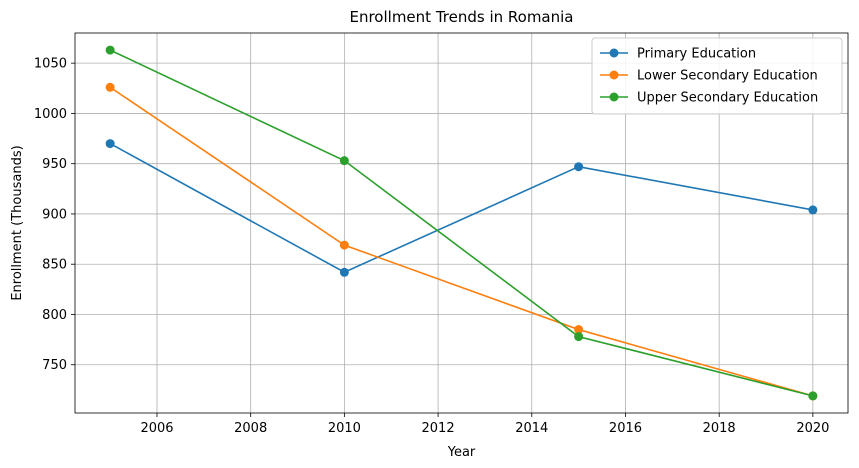 This screenshot has height=468, width=859. What do you see at coordinates (531, 428) in the screenshot?
I see `x-tick-label: 2014` at bounding box center [531, 428].